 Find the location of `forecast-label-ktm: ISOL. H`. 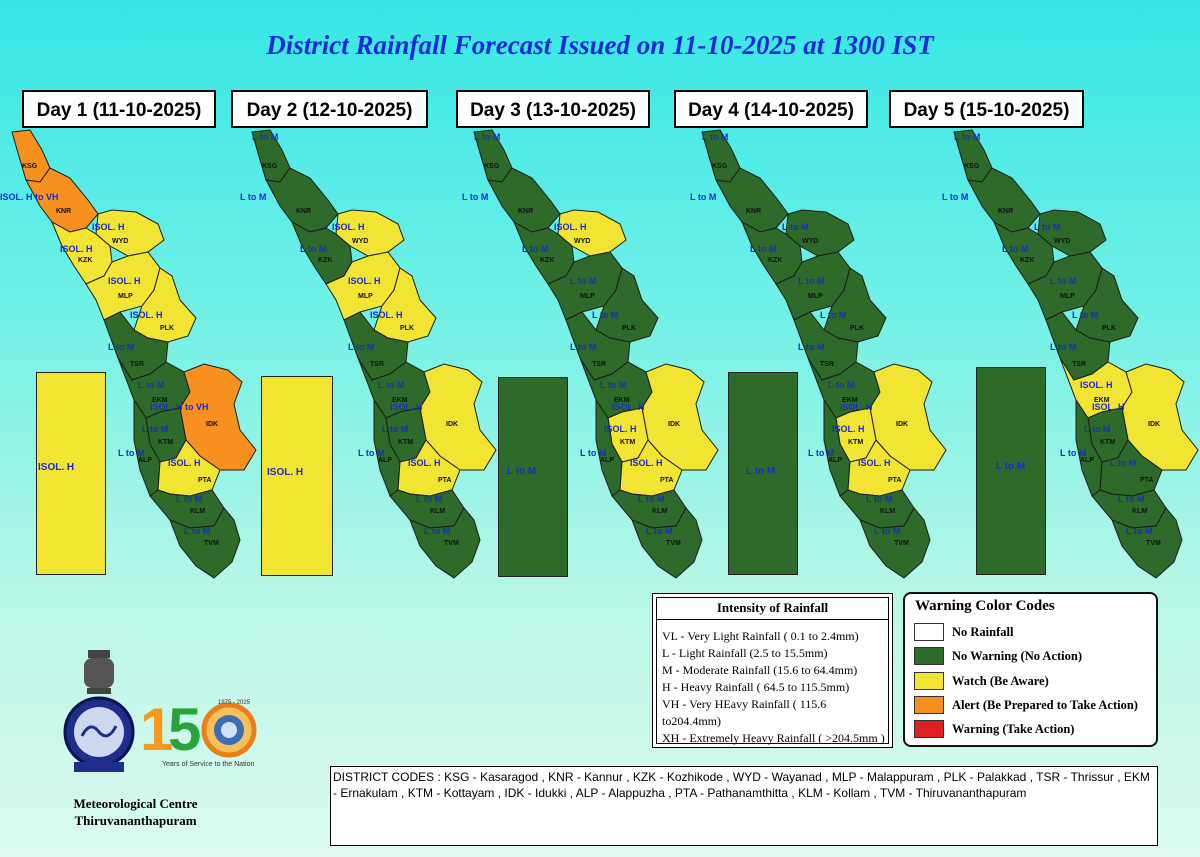

forecast-label-ktm: ISOL. H is located at coordinates (620, 429).